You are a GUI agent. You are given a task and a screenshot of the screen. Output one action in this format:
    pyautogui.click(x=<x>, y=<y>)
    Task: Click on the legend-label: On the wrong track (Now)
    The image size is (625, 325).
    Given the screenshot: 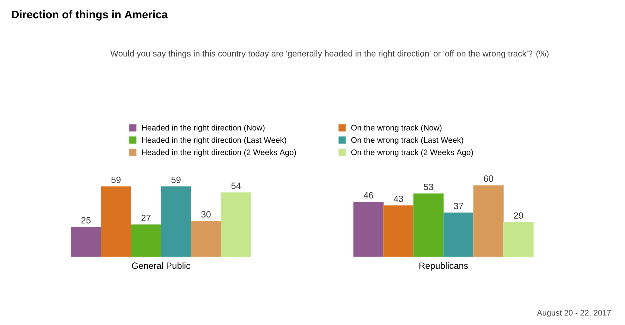 What is the action you would take?
    pyautogui.click(x=397, y=128)
    